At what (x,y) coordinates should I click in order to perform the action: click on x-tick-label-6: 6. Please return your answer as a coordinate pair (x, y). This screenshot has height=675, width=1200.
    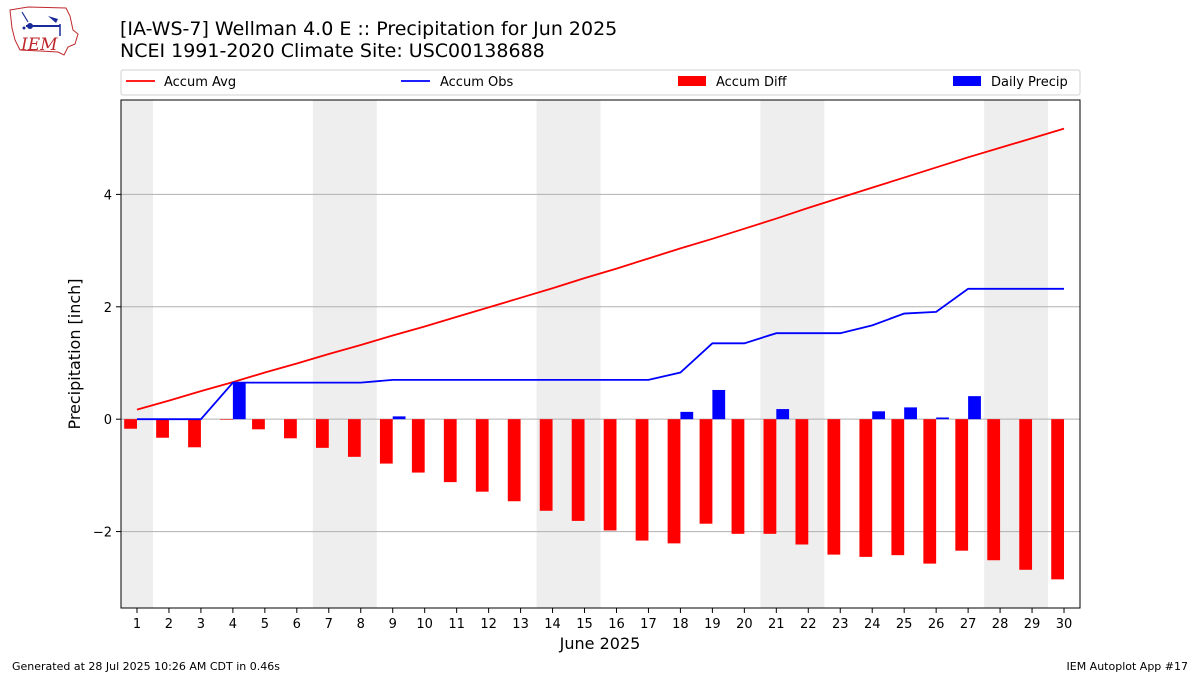
    Looking at the image, I should click on (297, 624).